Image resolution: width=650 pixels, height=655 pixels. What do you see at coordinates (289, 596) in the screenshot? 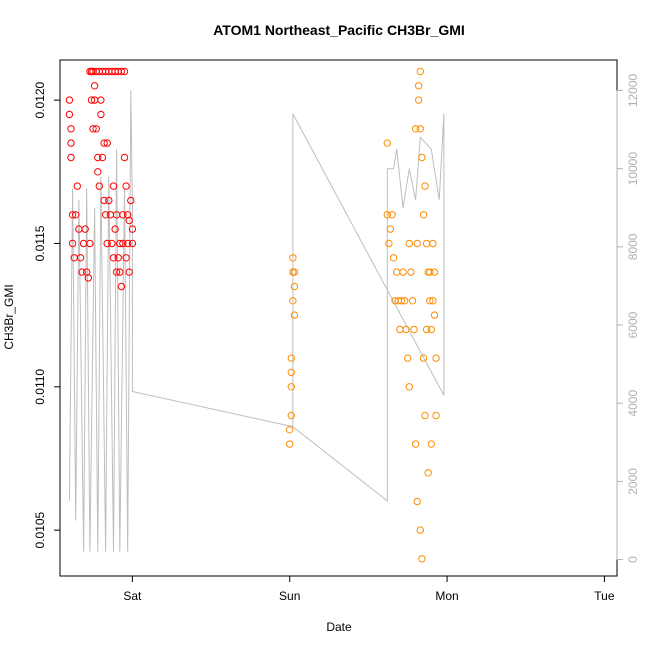
I see `x-tick-label: Sun` at bounding box center [289, 596].